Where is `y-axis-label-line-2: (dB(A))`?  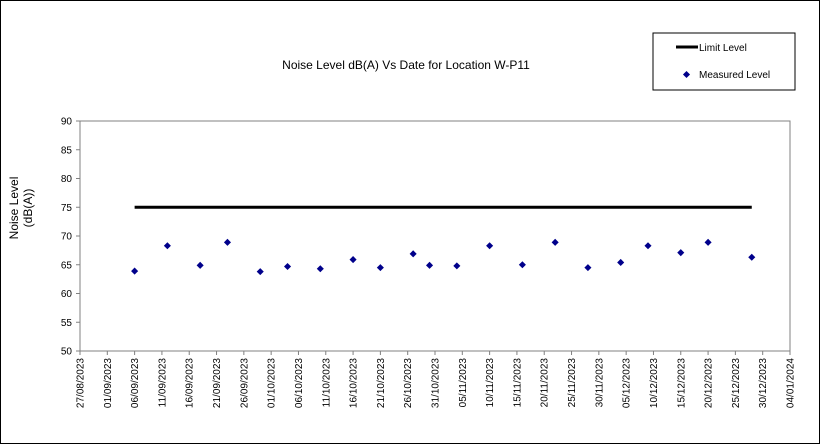
y-axis-label-line-2: (dB(A)) is located at coordinates (28, 208).